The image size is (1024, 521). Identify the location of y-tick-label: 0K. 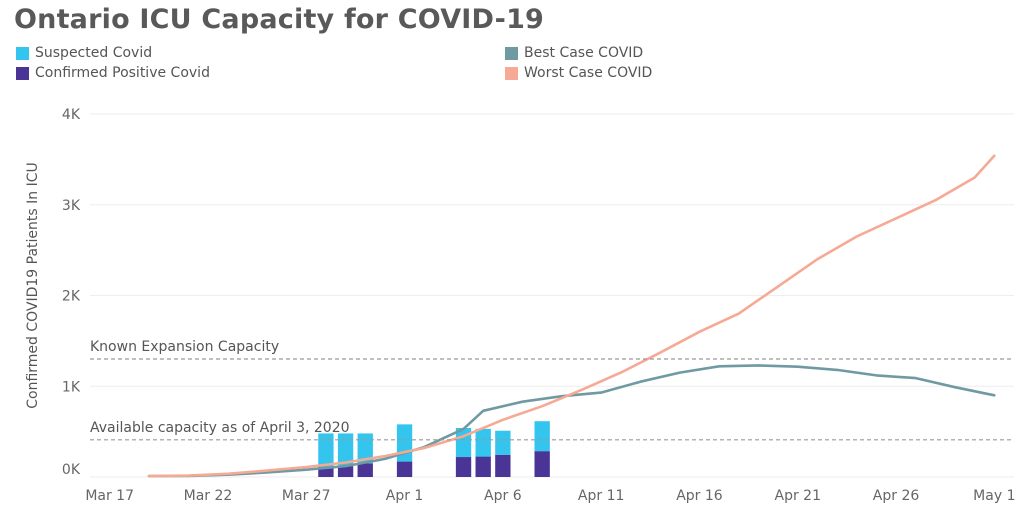
(71, 470).